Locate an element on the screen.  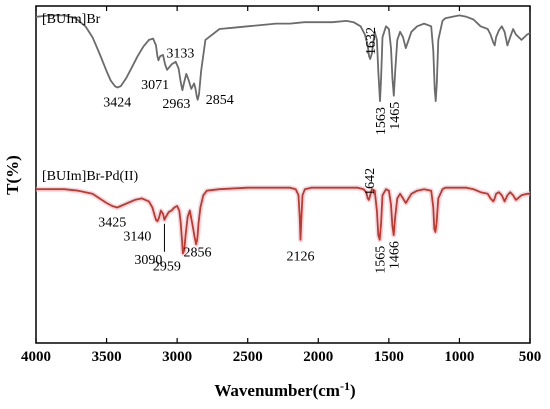
peak-label: 1563 is located at coordinates (381, 121).